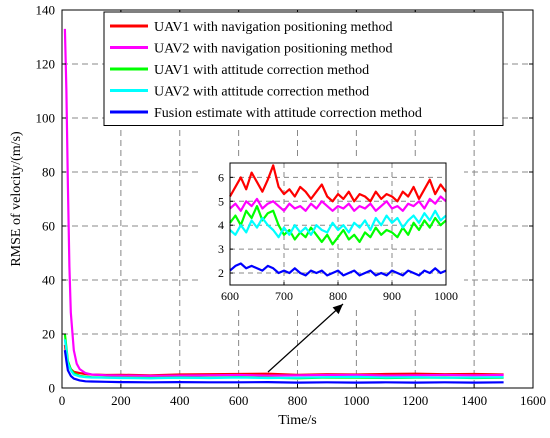 The width and height of the screenshot is (550, 438). Describe the element at coordinates (338, 296) in the screenshot. I see `inset-x-tick-label: 800` at that location.